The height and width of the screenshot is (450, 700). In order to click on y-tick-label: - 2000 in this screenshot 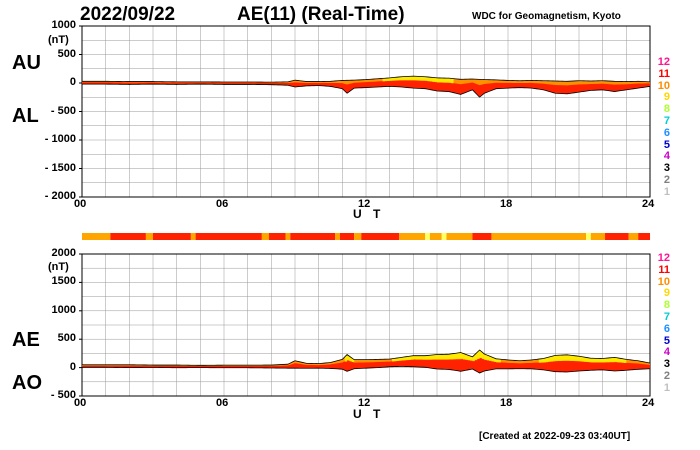, I will do `click(60, 196)`.